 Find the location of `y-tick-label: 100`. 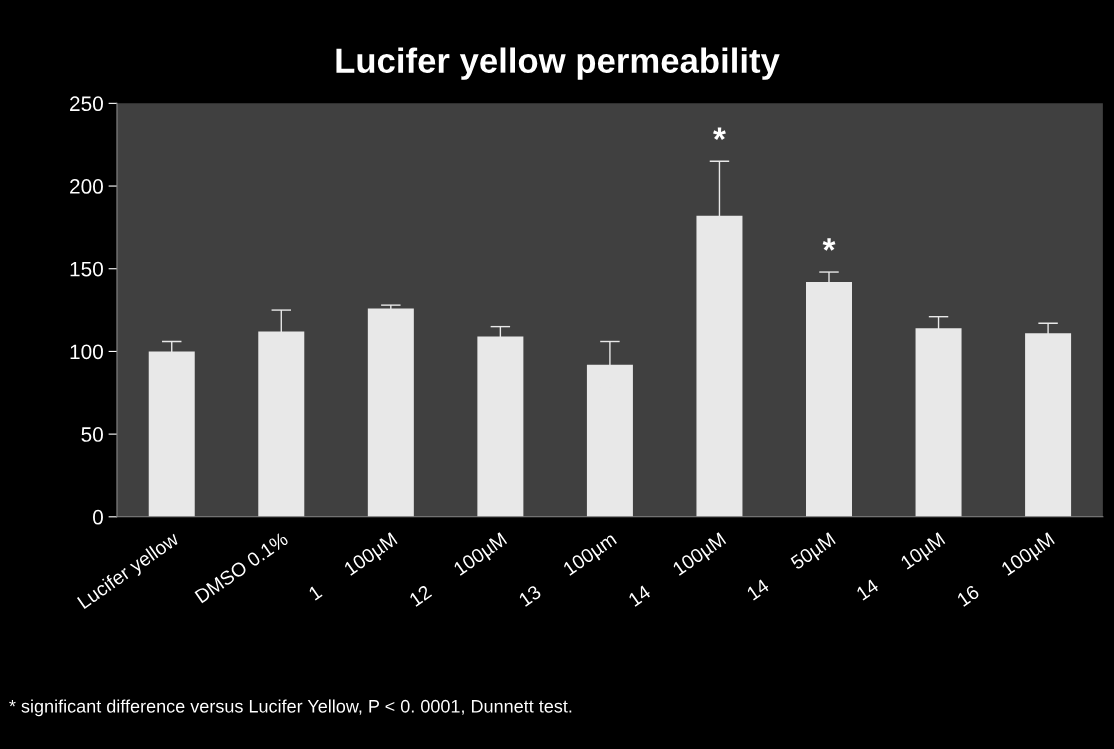

y-tick-label: 100 is located at coordinates (86, 352).